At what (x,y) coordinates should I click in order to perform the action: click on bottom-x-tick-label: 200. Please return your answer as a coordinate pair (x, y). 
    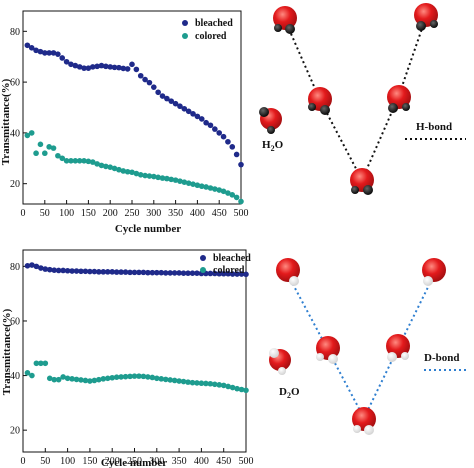
    Looking at the image, I should click on (112, 461).